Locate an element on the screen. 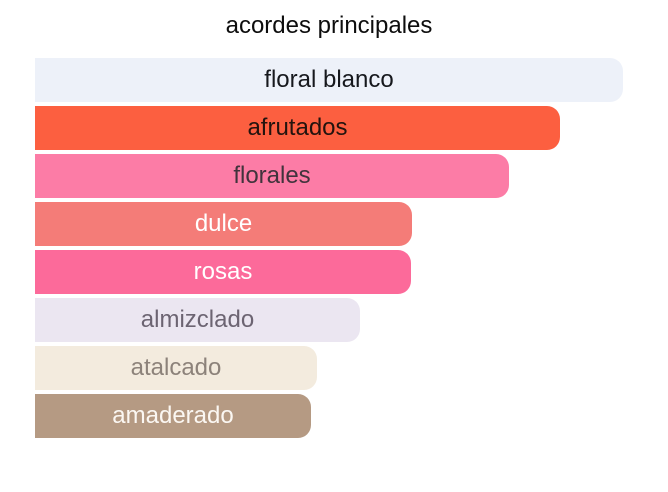 This screenshot has height=492, width=668. accord-bar: floral blanco is located at coordinates (329, 80).